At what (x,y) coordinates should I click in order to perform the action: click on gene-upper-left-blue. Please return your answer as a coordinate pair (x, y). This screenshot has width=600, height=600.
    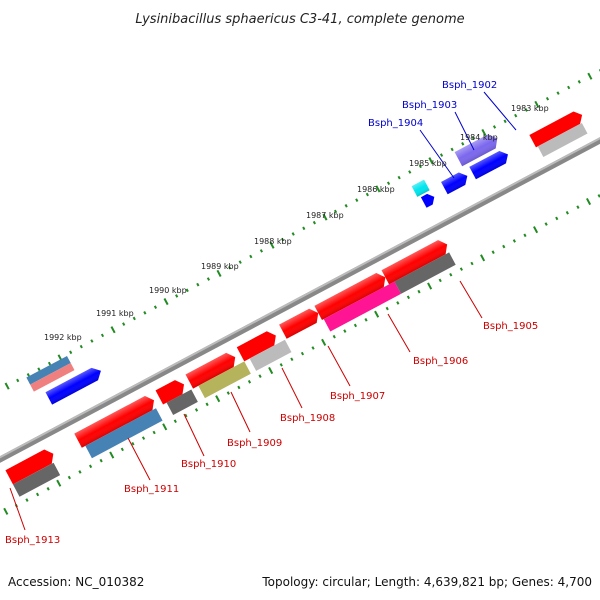
    Looking at the image, I should click on (75, 385).